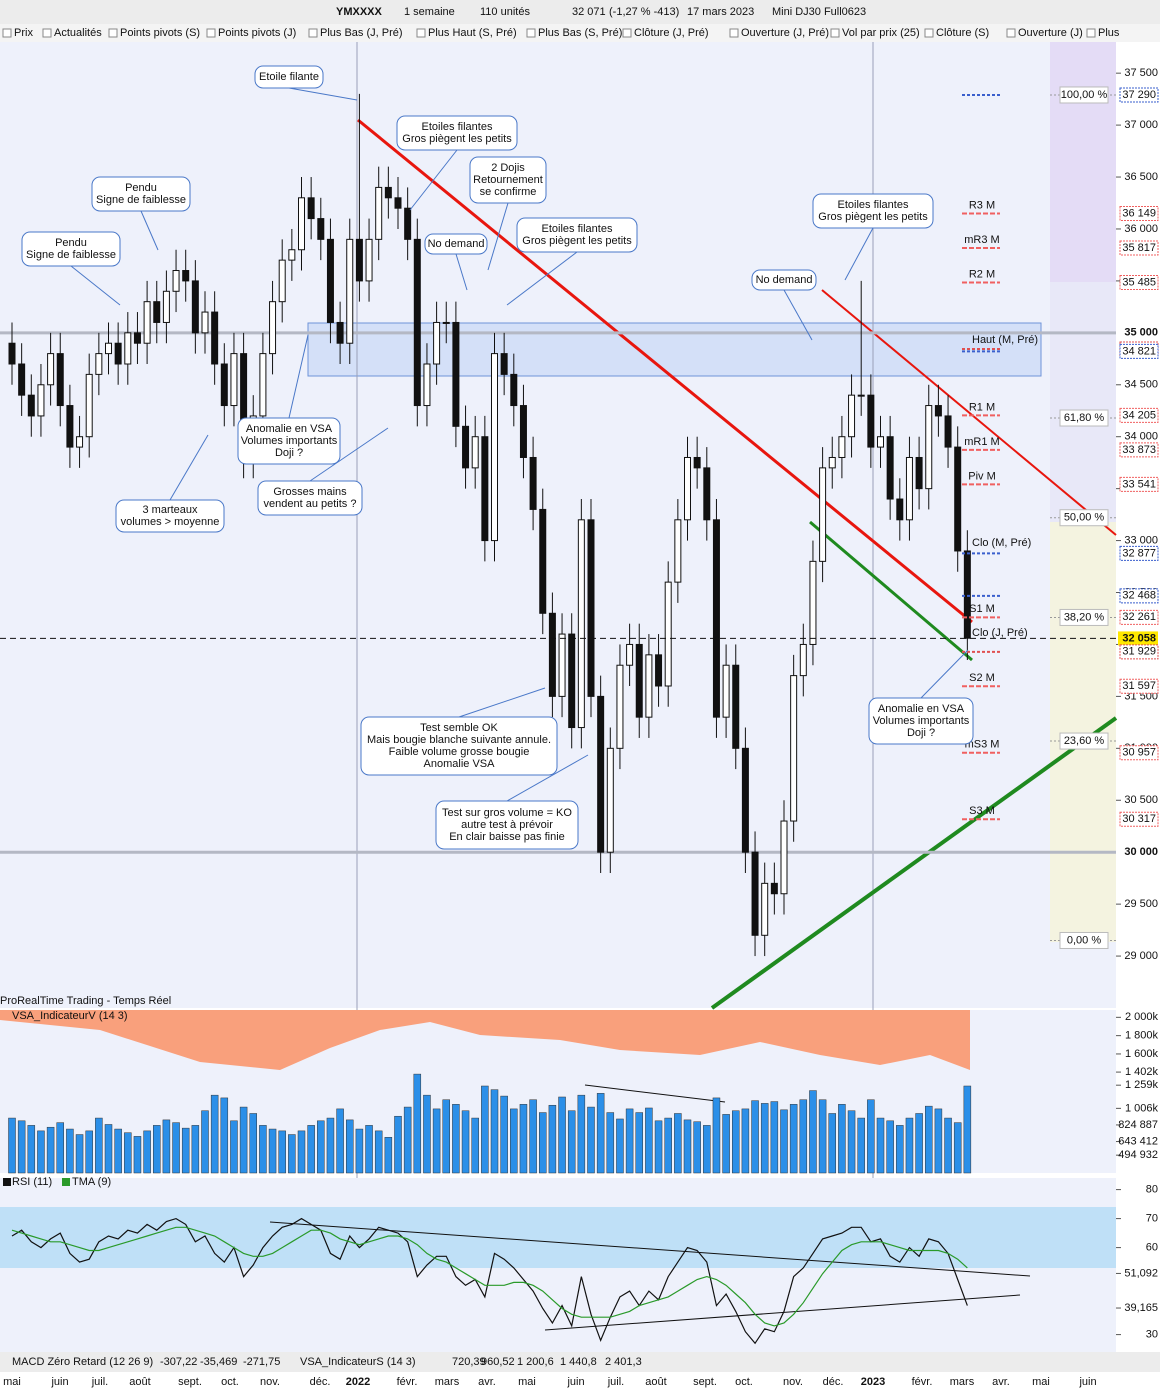 This screenshot has height=1391, width=1160. Describe the element at coordinates (655, 1093) in the screenshot. I see `volume-trendline` at that location.